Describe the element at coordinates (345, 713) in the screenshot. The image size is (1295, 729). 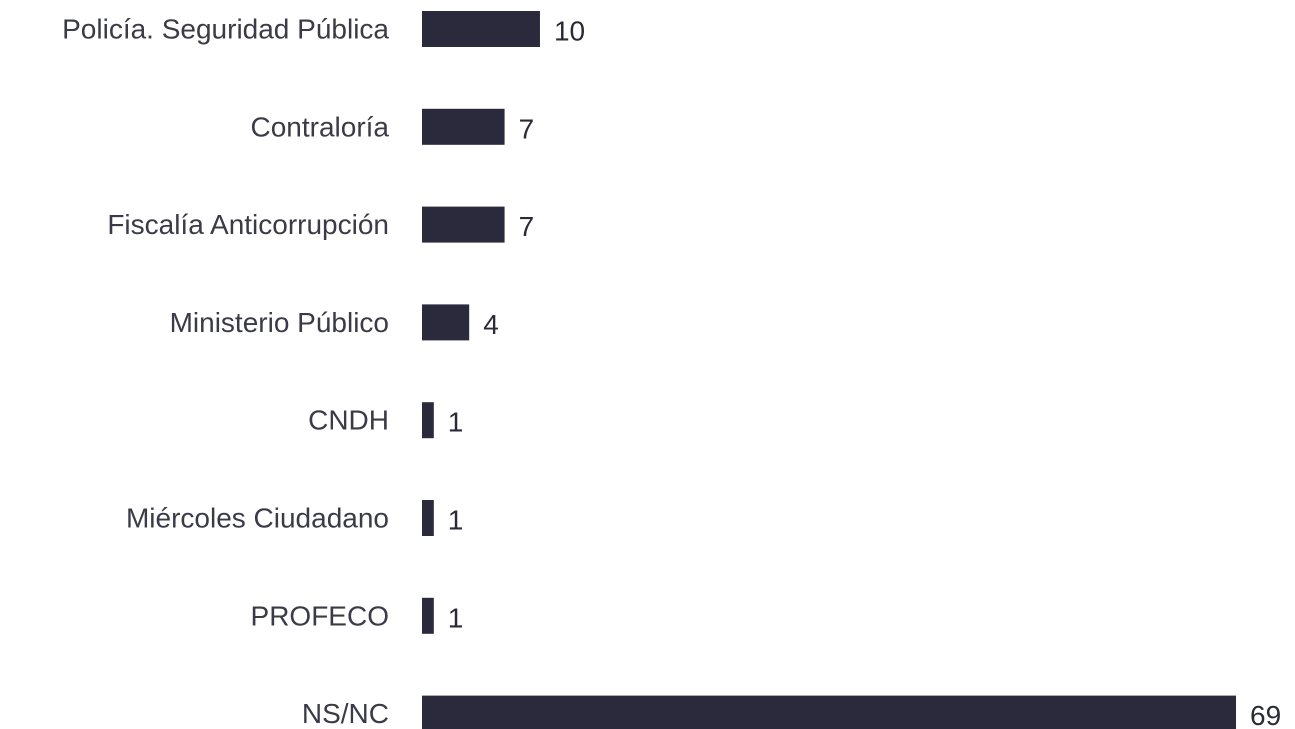
I see `category-label: NS/NC` at that location.